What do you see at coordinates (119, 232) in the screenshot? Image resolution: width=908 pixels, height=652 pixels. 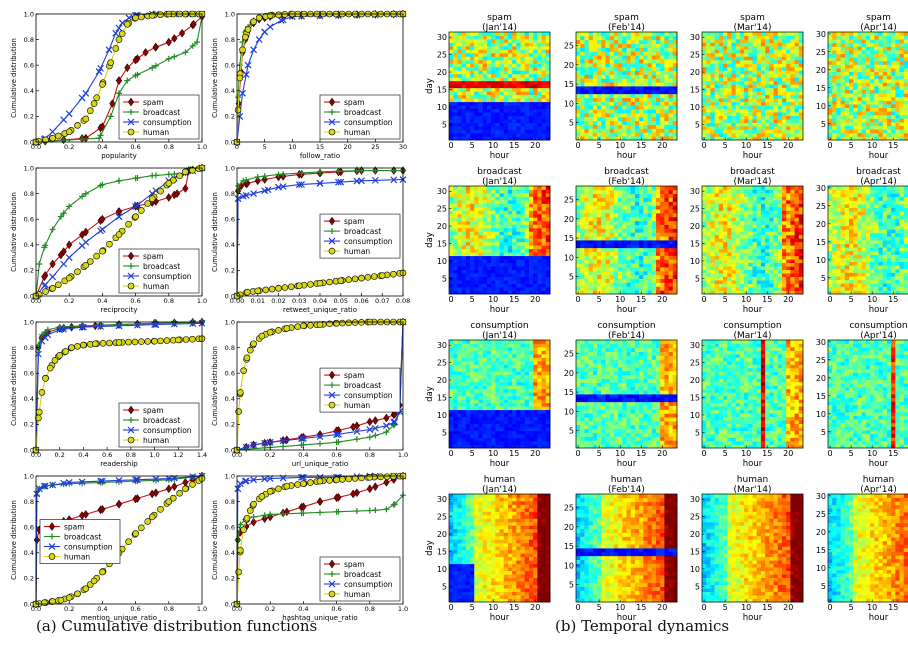 I see `series-human` at bounding box center [119, 232].